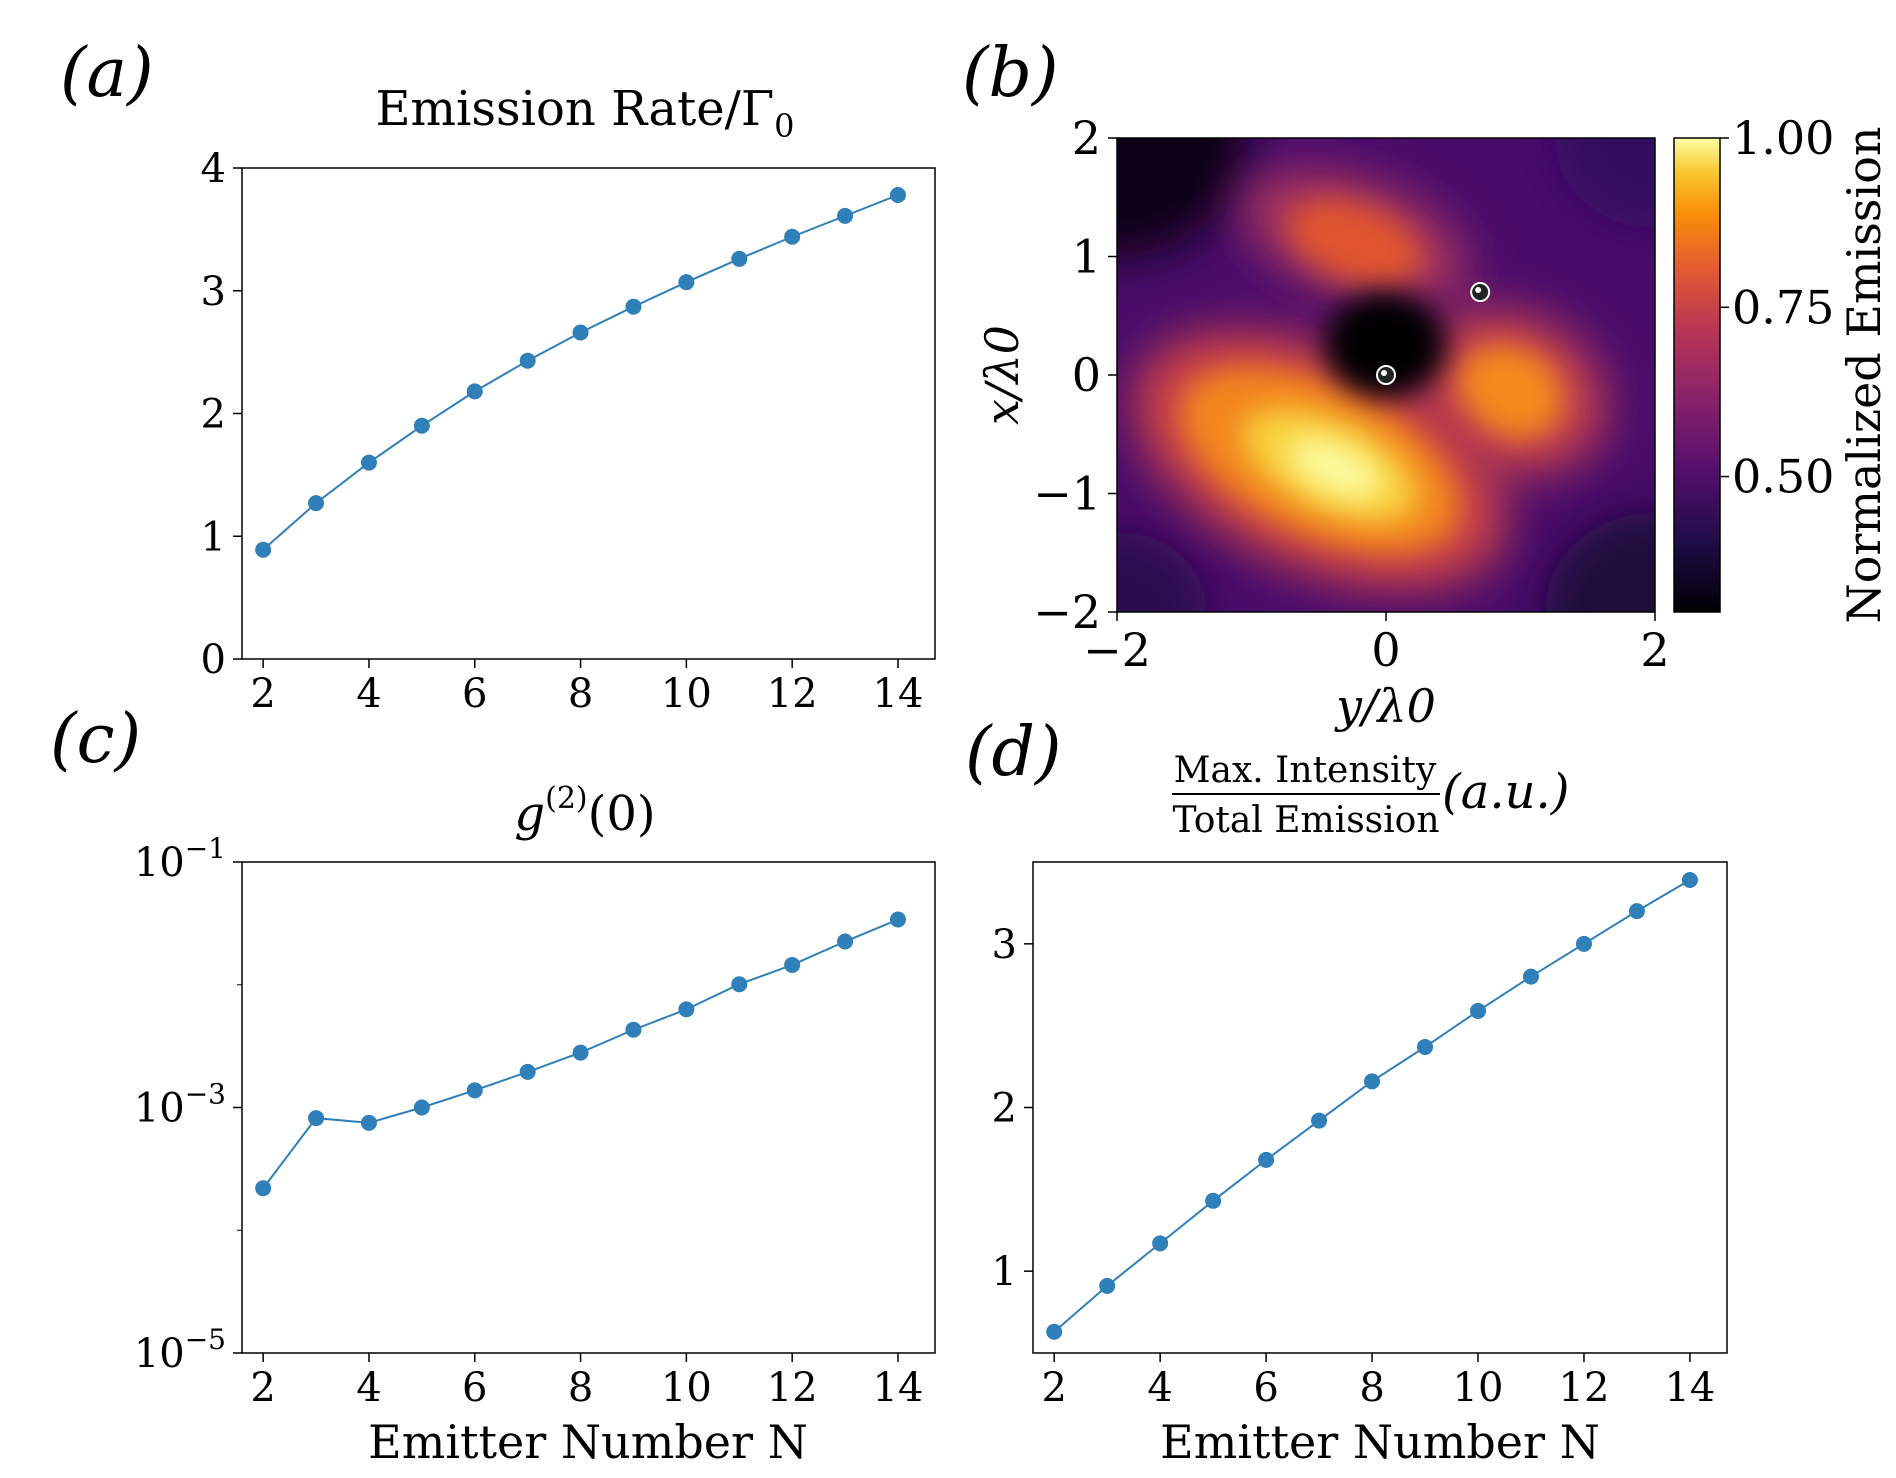  I want to click on d-xtick-label: 12, so click(1584, 1388).